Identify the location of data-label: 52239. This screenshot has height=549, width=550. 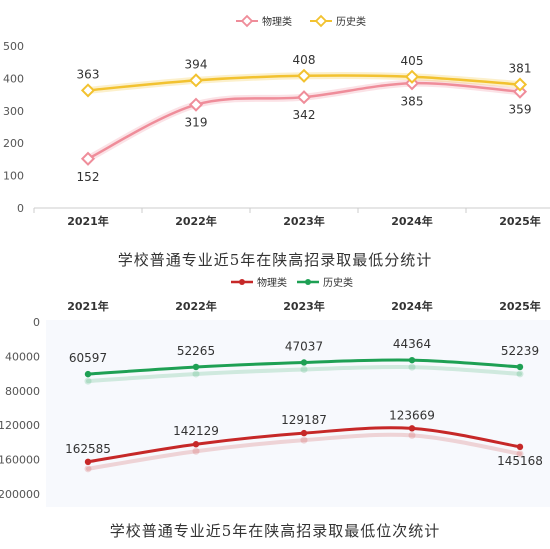
(520, 351).